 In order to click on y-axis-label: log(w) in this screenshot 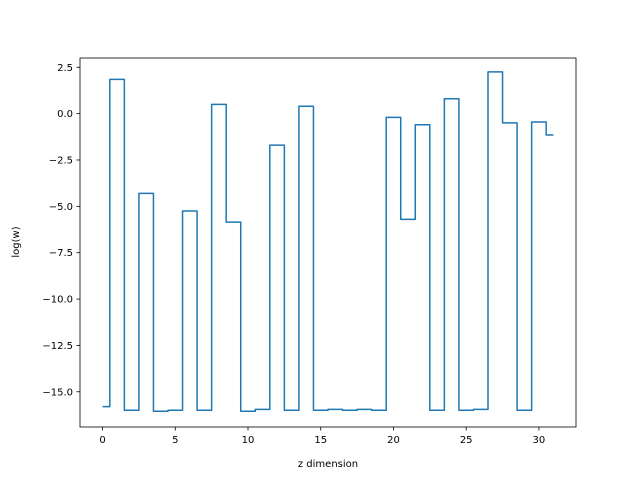, I will do `click(16, 241)`.